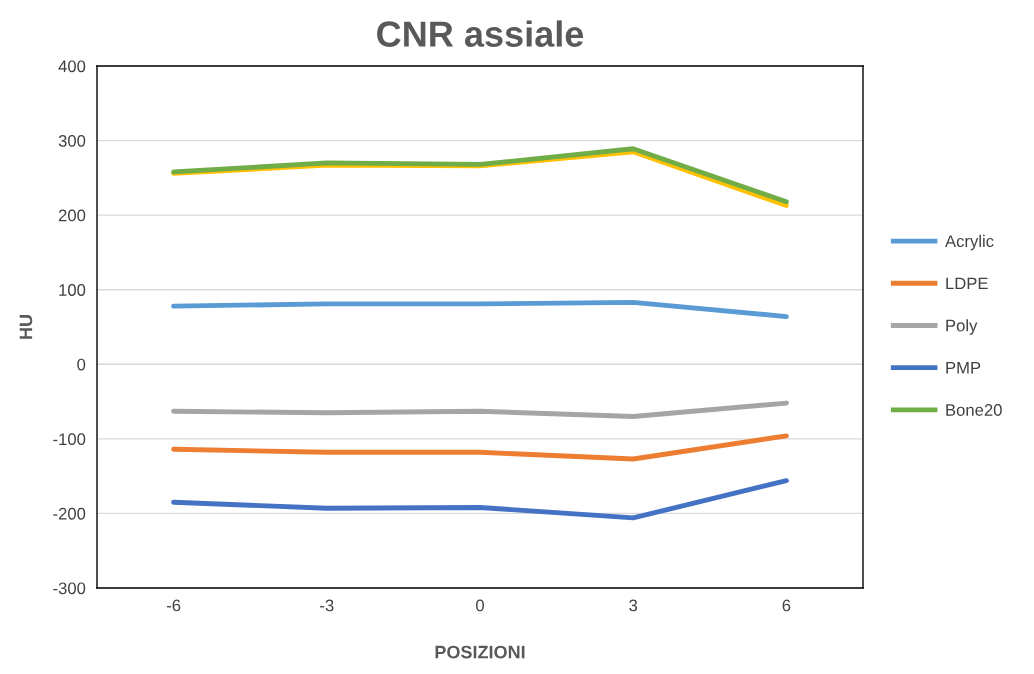 This screenshot has width=1034, height=674. I want to click on legend-label: LDPE, so click(967, 283).